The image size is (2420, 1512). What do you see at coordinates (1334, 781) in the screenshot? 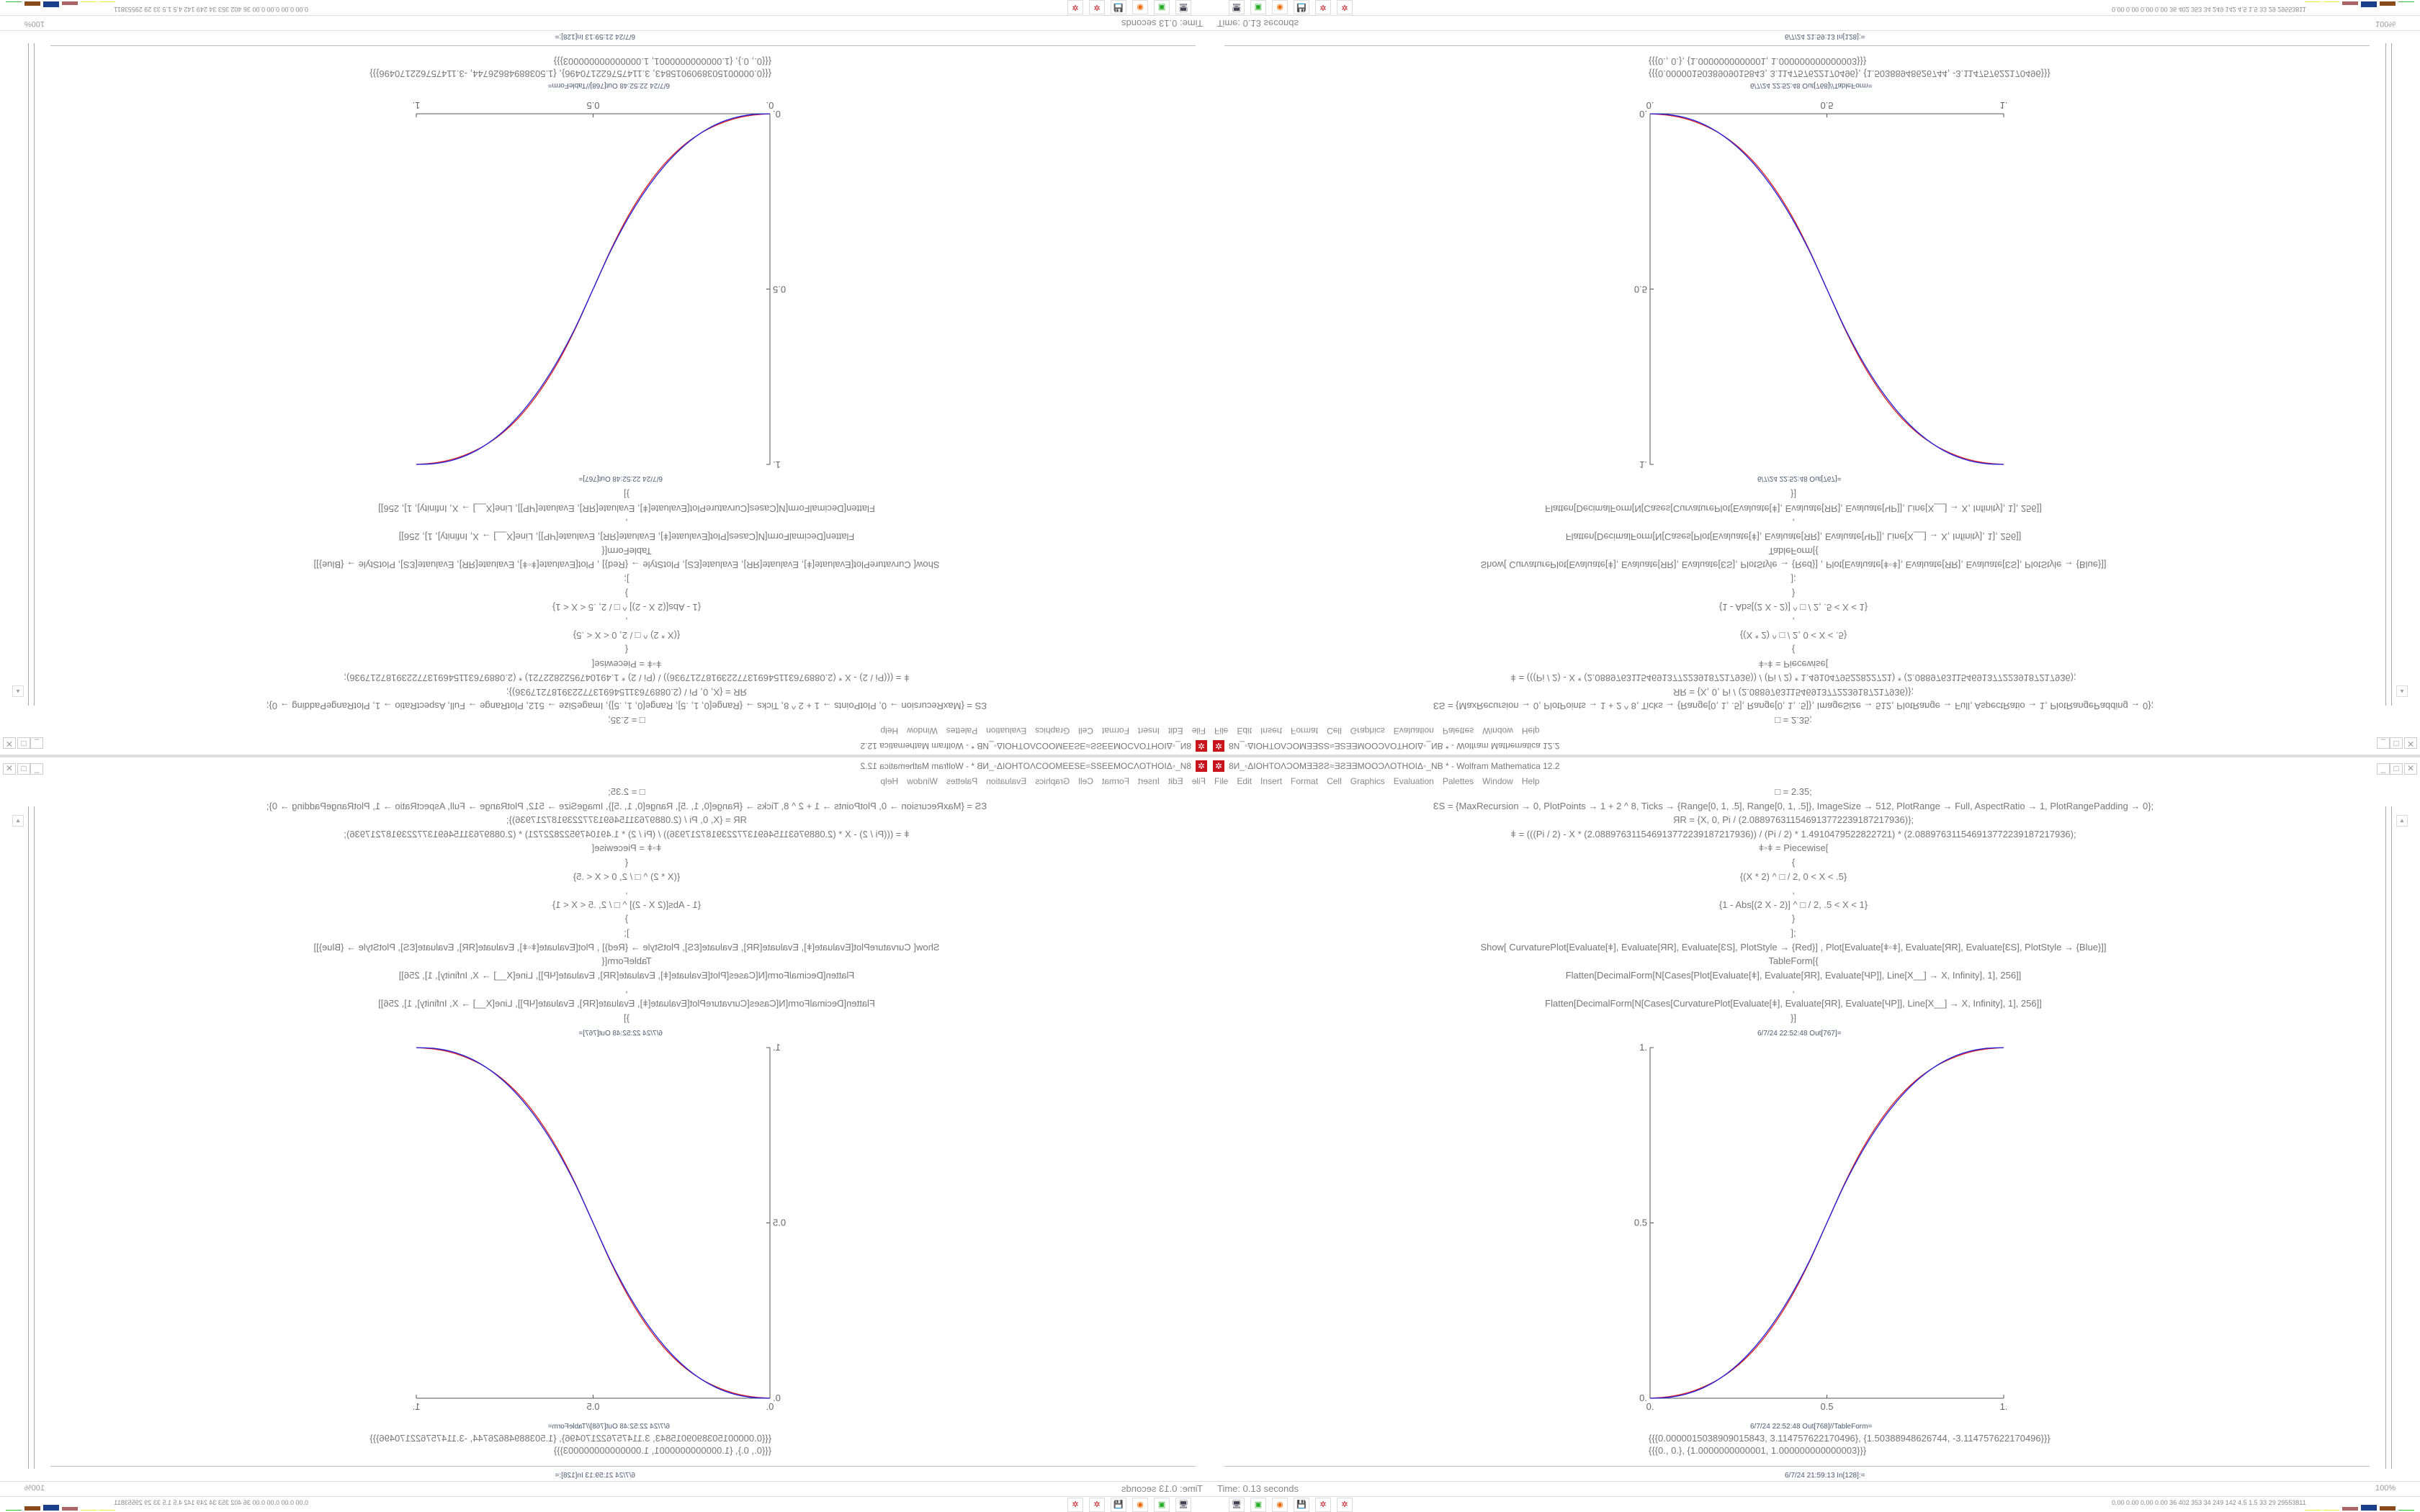
I see `menu-cell: Cell` at bounding box center [1334, 781].